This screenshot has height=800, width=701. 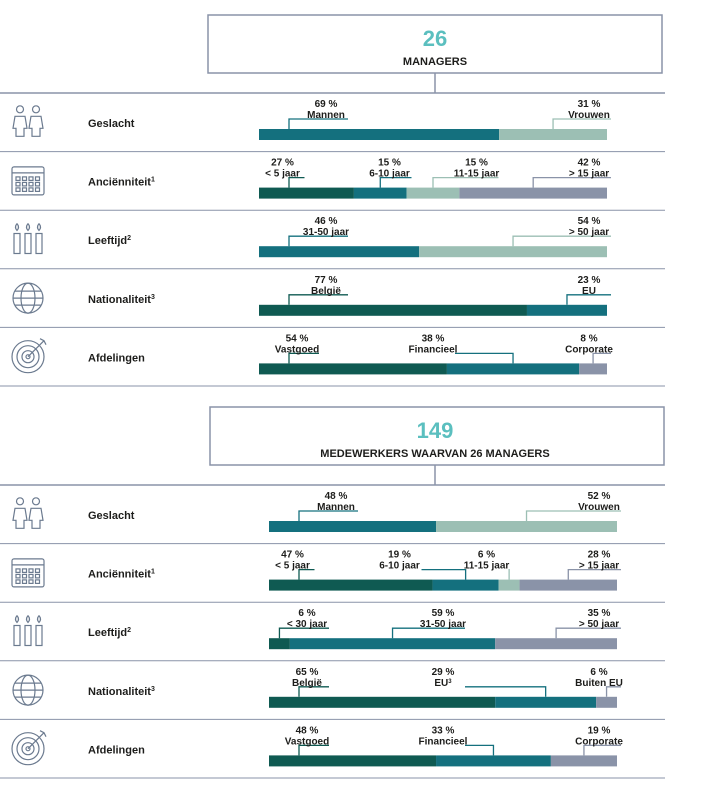 What do you see at coordinates (477, 174) in the screenshot?
I see `segment-name-text: 11-15 jaar` at bounding box center [477, 174].